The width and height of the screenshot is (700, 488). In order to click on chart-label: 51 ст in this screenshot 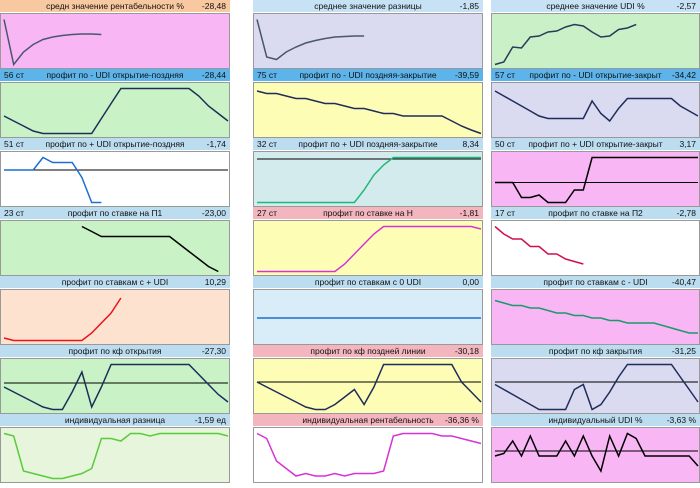, I will do `click(14, 144)`.